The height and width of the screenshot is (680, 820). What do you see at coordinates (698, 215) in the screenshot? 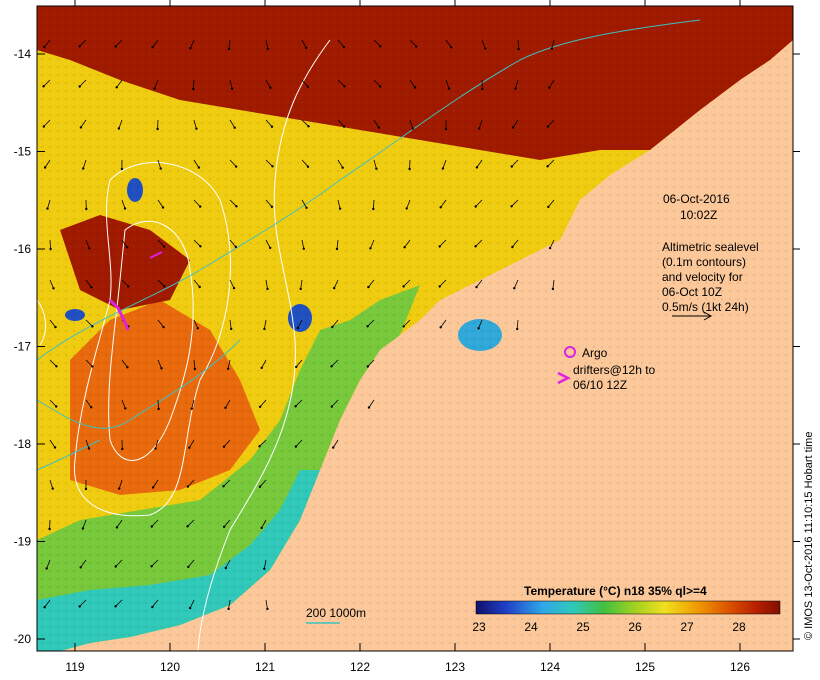
I see `map-time: 10:02Z` at bounding box center [698, 215].